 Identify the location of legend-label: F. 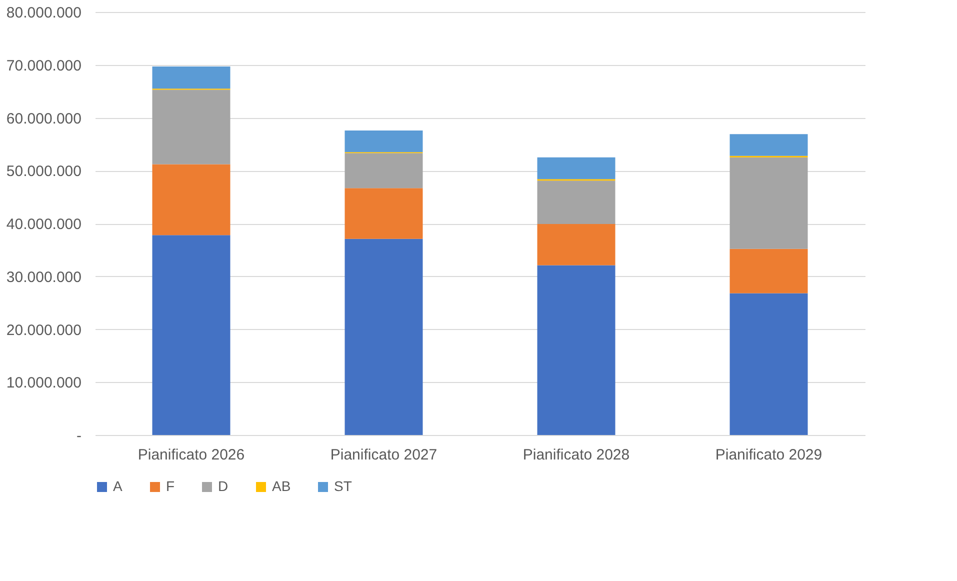
(170, 486).